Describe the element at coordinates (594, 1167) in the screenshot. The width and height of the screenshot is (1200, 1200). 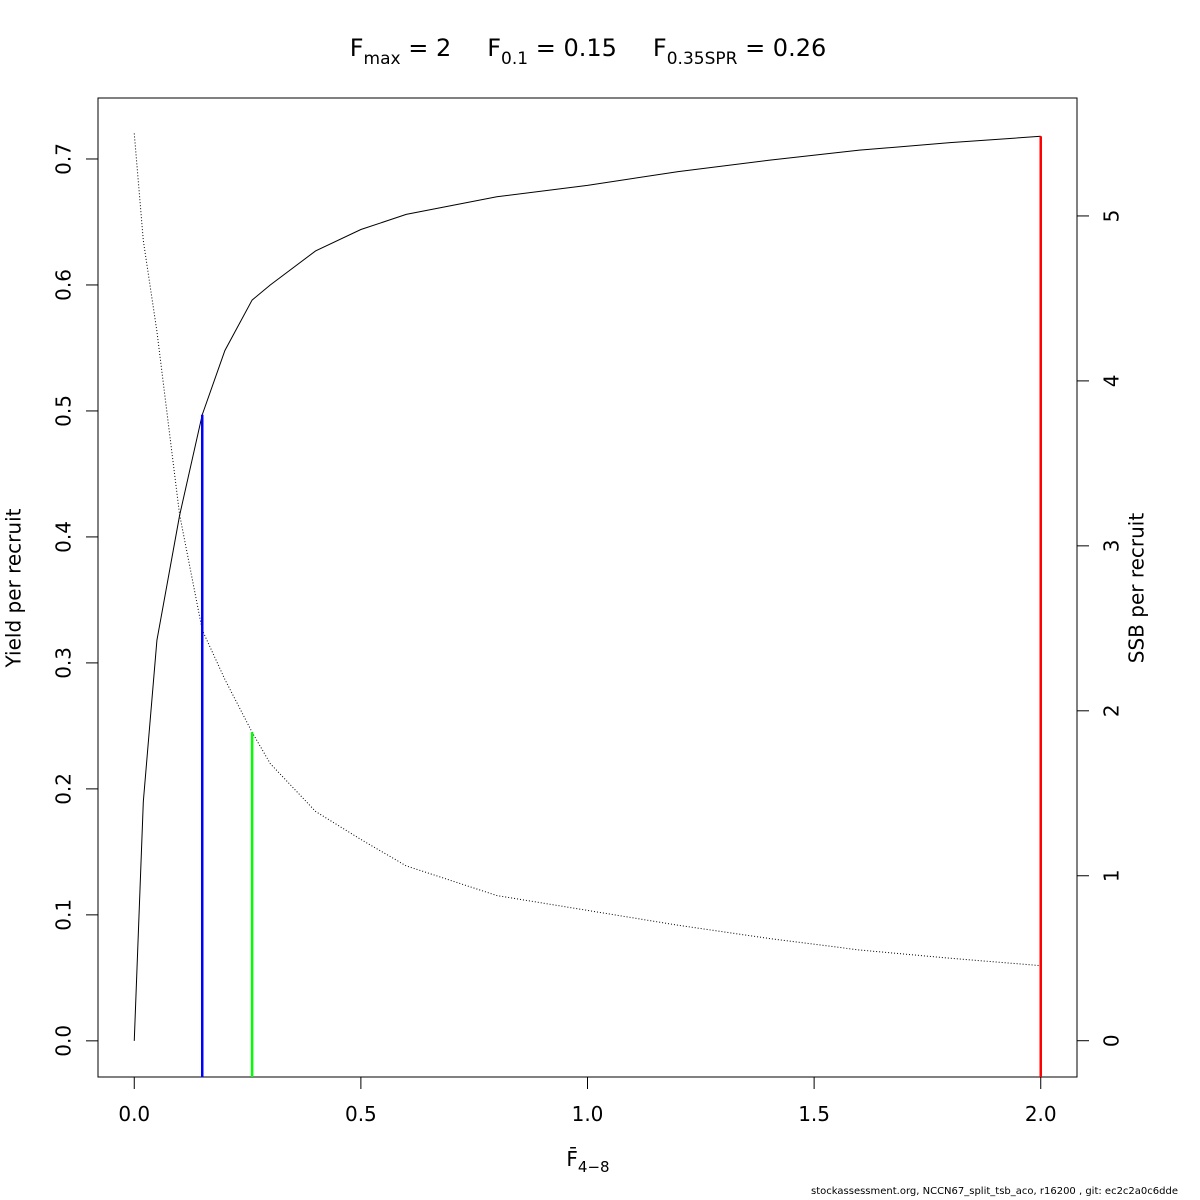
I see `x-label-subscript: 4−8` at that location.